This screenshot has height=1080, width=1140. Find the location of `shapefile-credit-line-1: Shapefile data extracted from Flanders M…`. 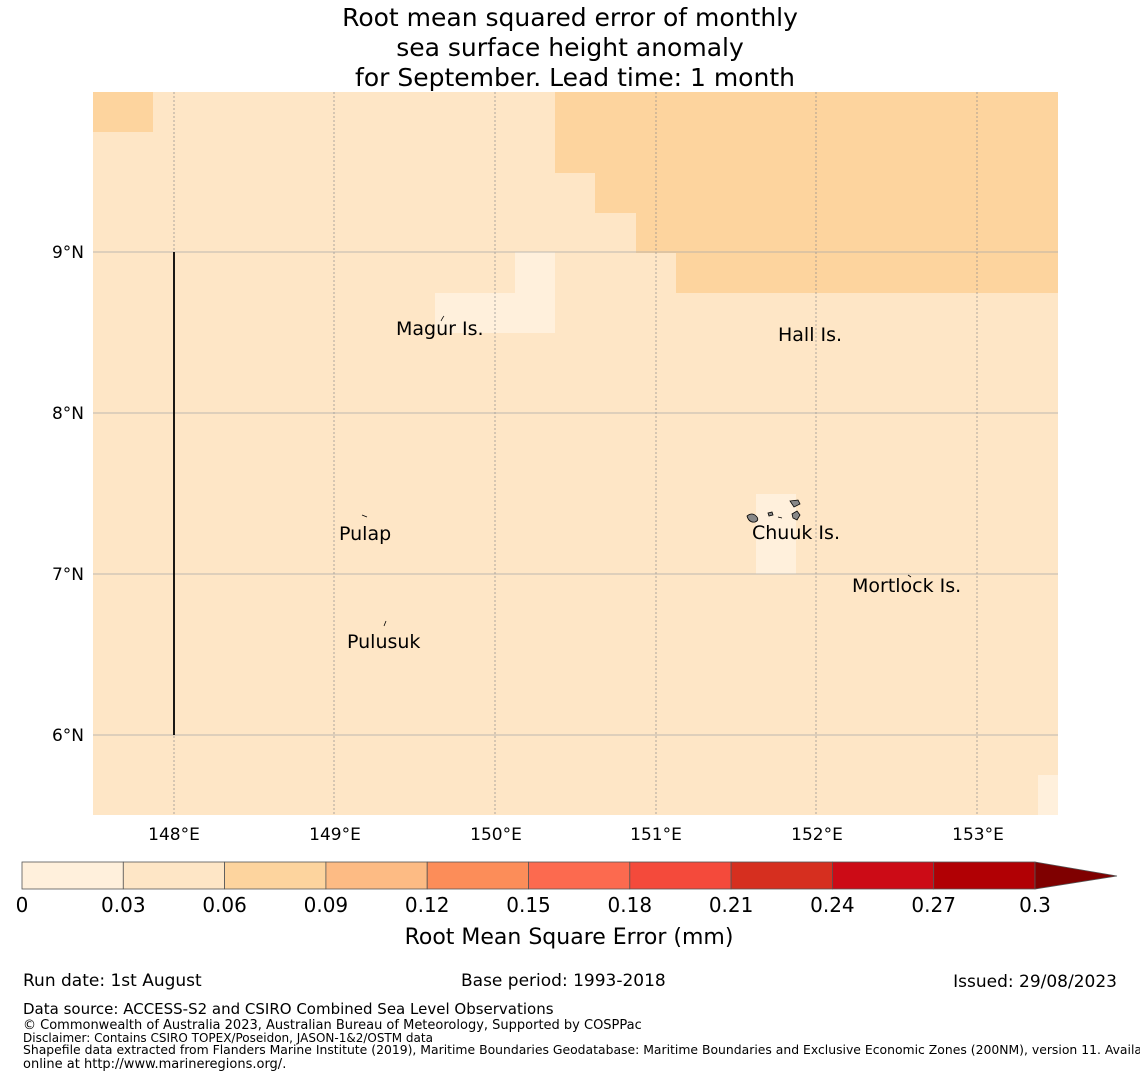

shapefile-credit-line-1: Shapefile data extracted from Flanders M… is located at coordinates (581, 1049).